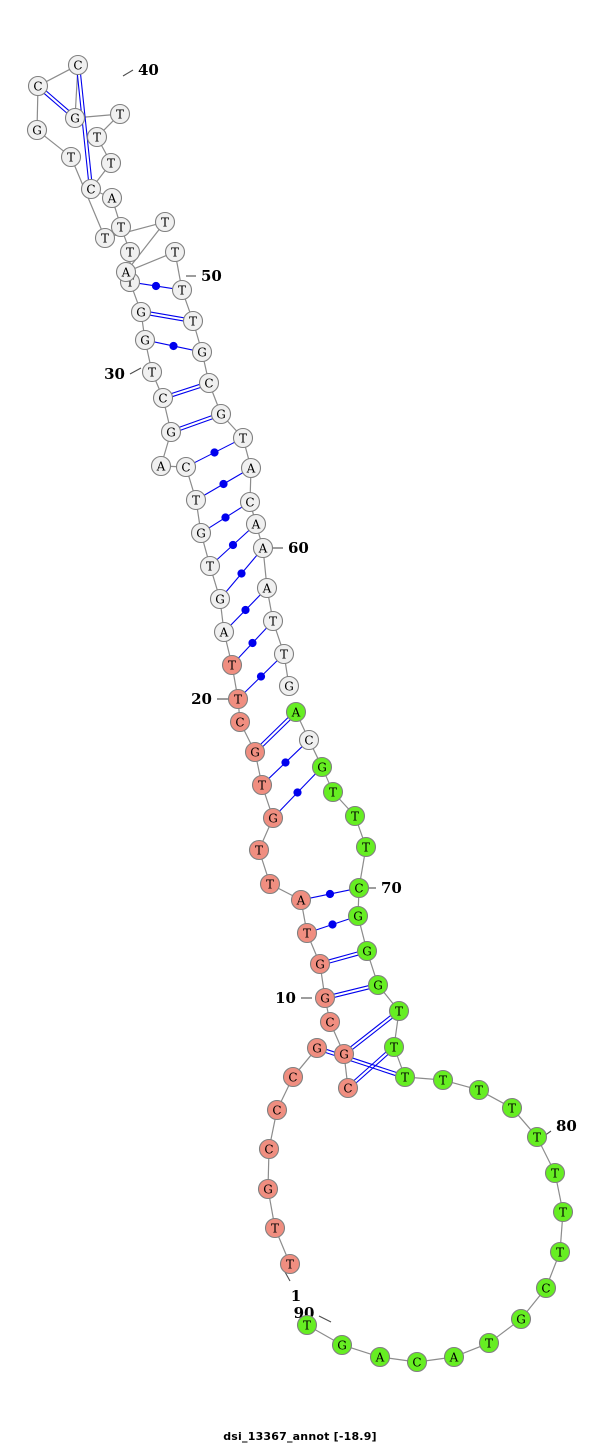 The image size is (600, 1452). I want to click on base-node-39: C, so click(91, 189).